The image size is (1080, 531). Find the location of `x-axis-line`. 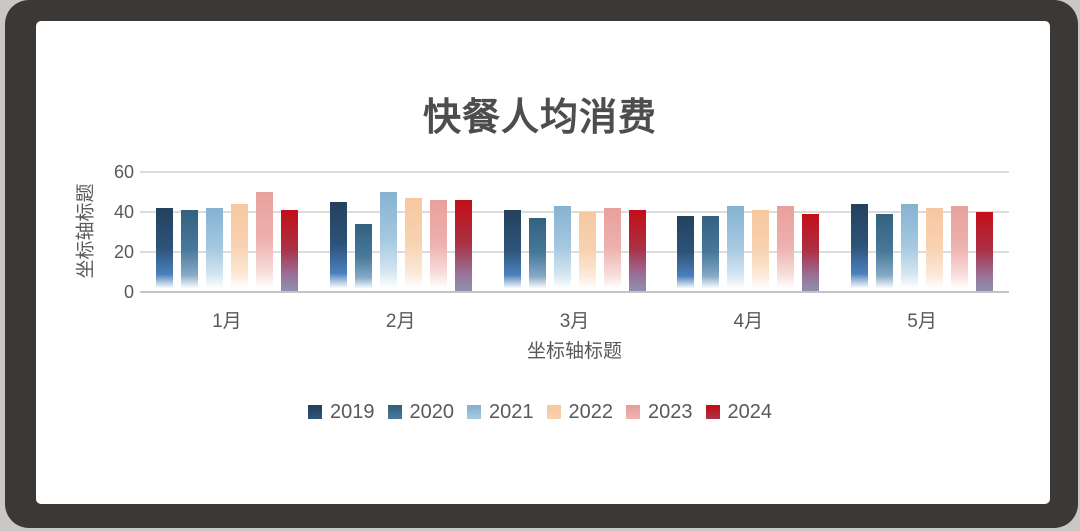

x-axis-line is located at coordinates (574, 292).